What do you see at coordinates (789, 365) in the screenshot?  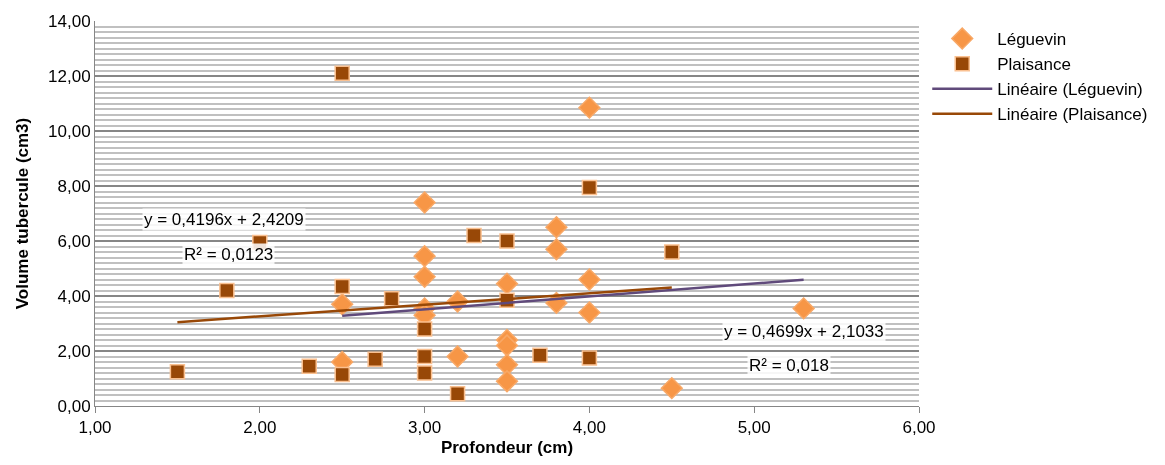 I see `annotation: R² = 0,018` at bounding box center [789, 365].